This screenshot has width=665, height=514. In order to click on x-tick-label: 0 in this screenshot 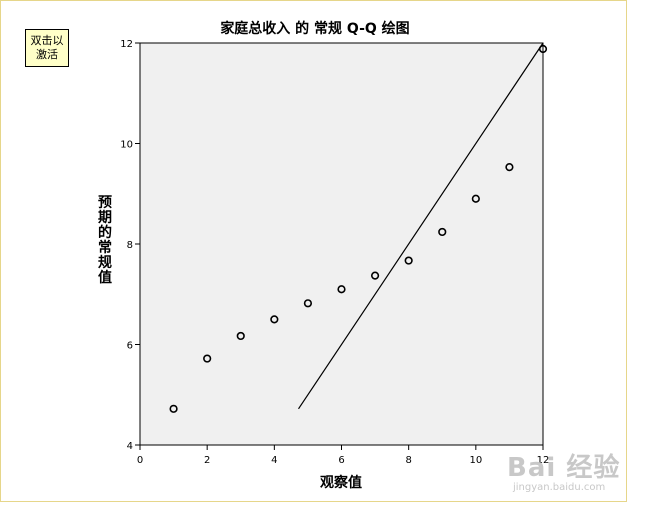, I will do `click(140, 460)`.